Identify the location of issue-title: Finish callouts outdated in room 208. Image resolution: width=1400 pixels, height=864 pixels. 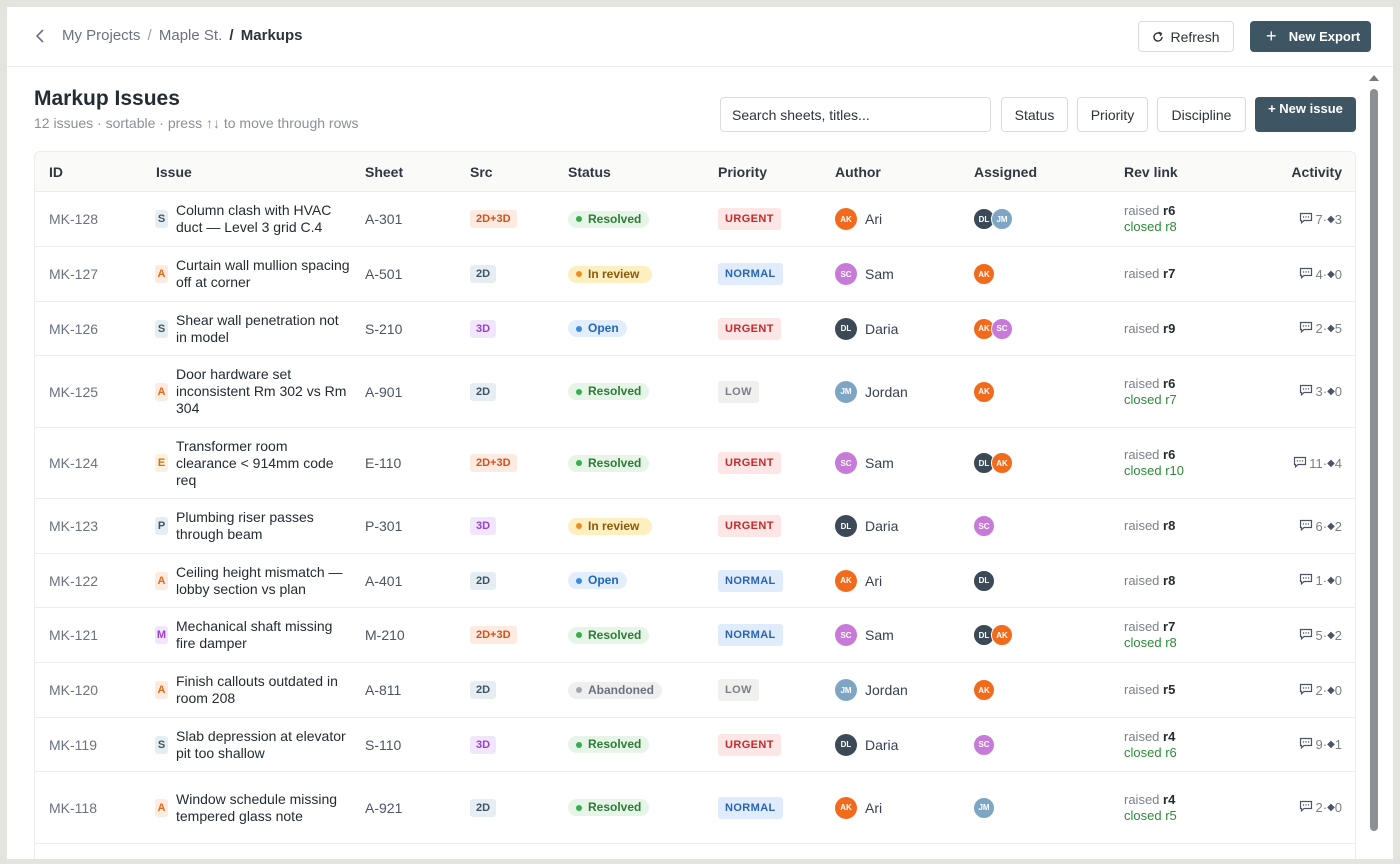
(257, 689).